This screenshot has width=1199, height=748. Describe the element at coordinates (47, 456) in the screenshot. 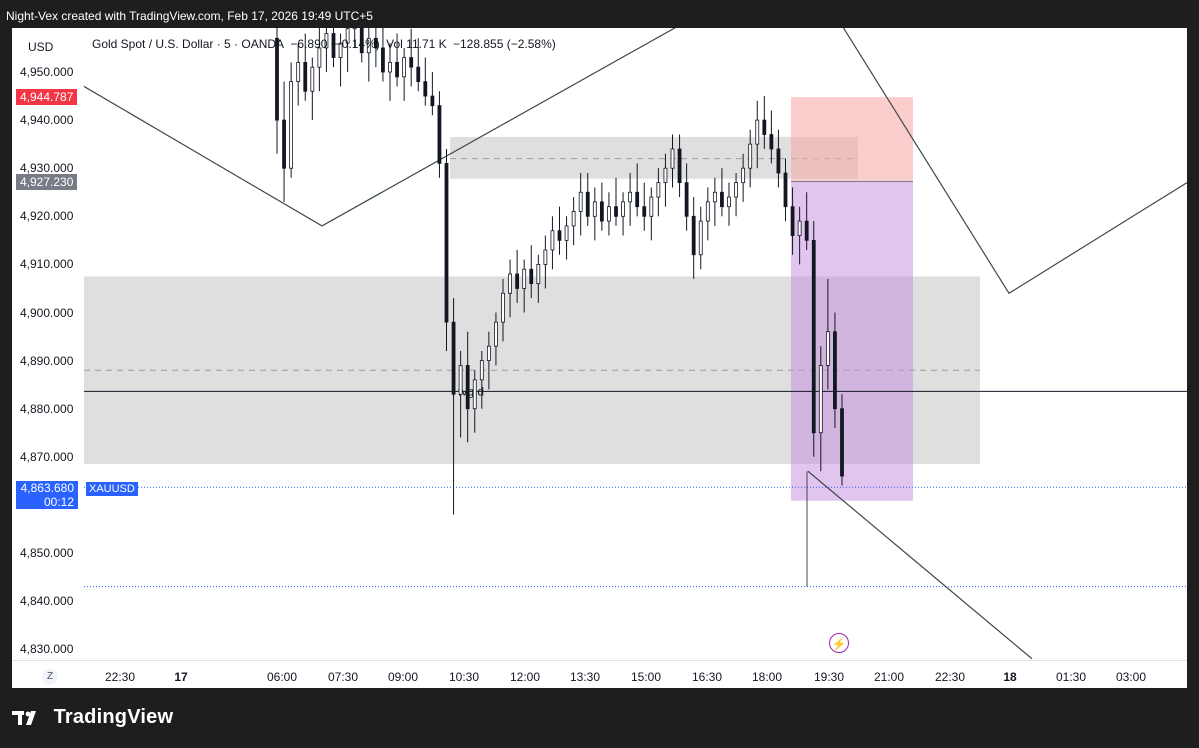

I see `price-tick-label: 4,870.000` at that location.